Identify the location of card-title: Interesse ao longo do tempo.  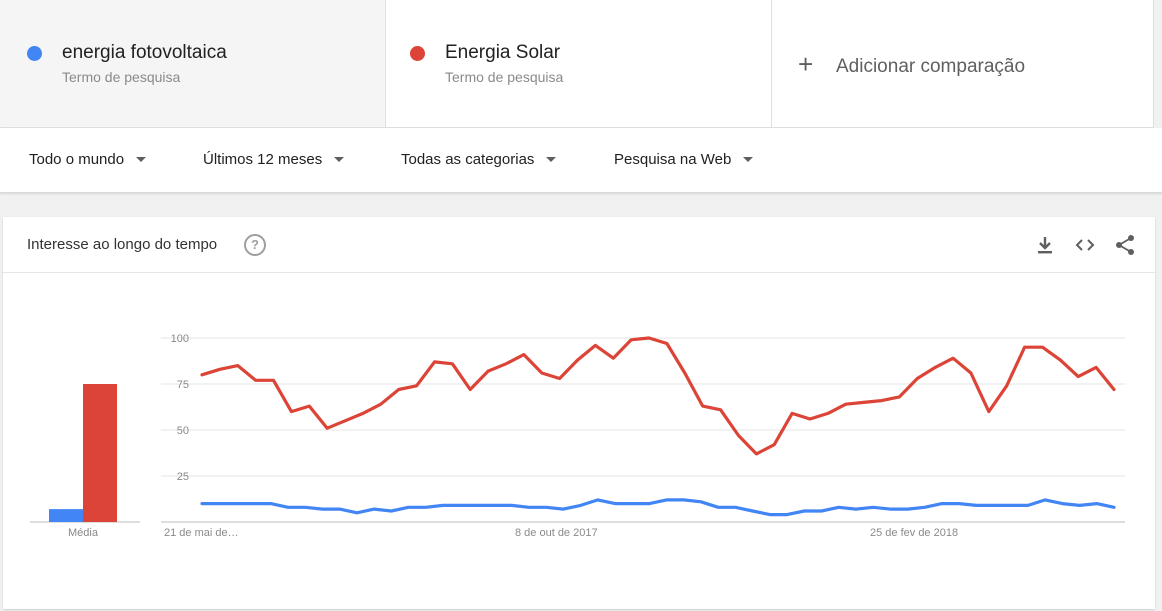
(122, 244).